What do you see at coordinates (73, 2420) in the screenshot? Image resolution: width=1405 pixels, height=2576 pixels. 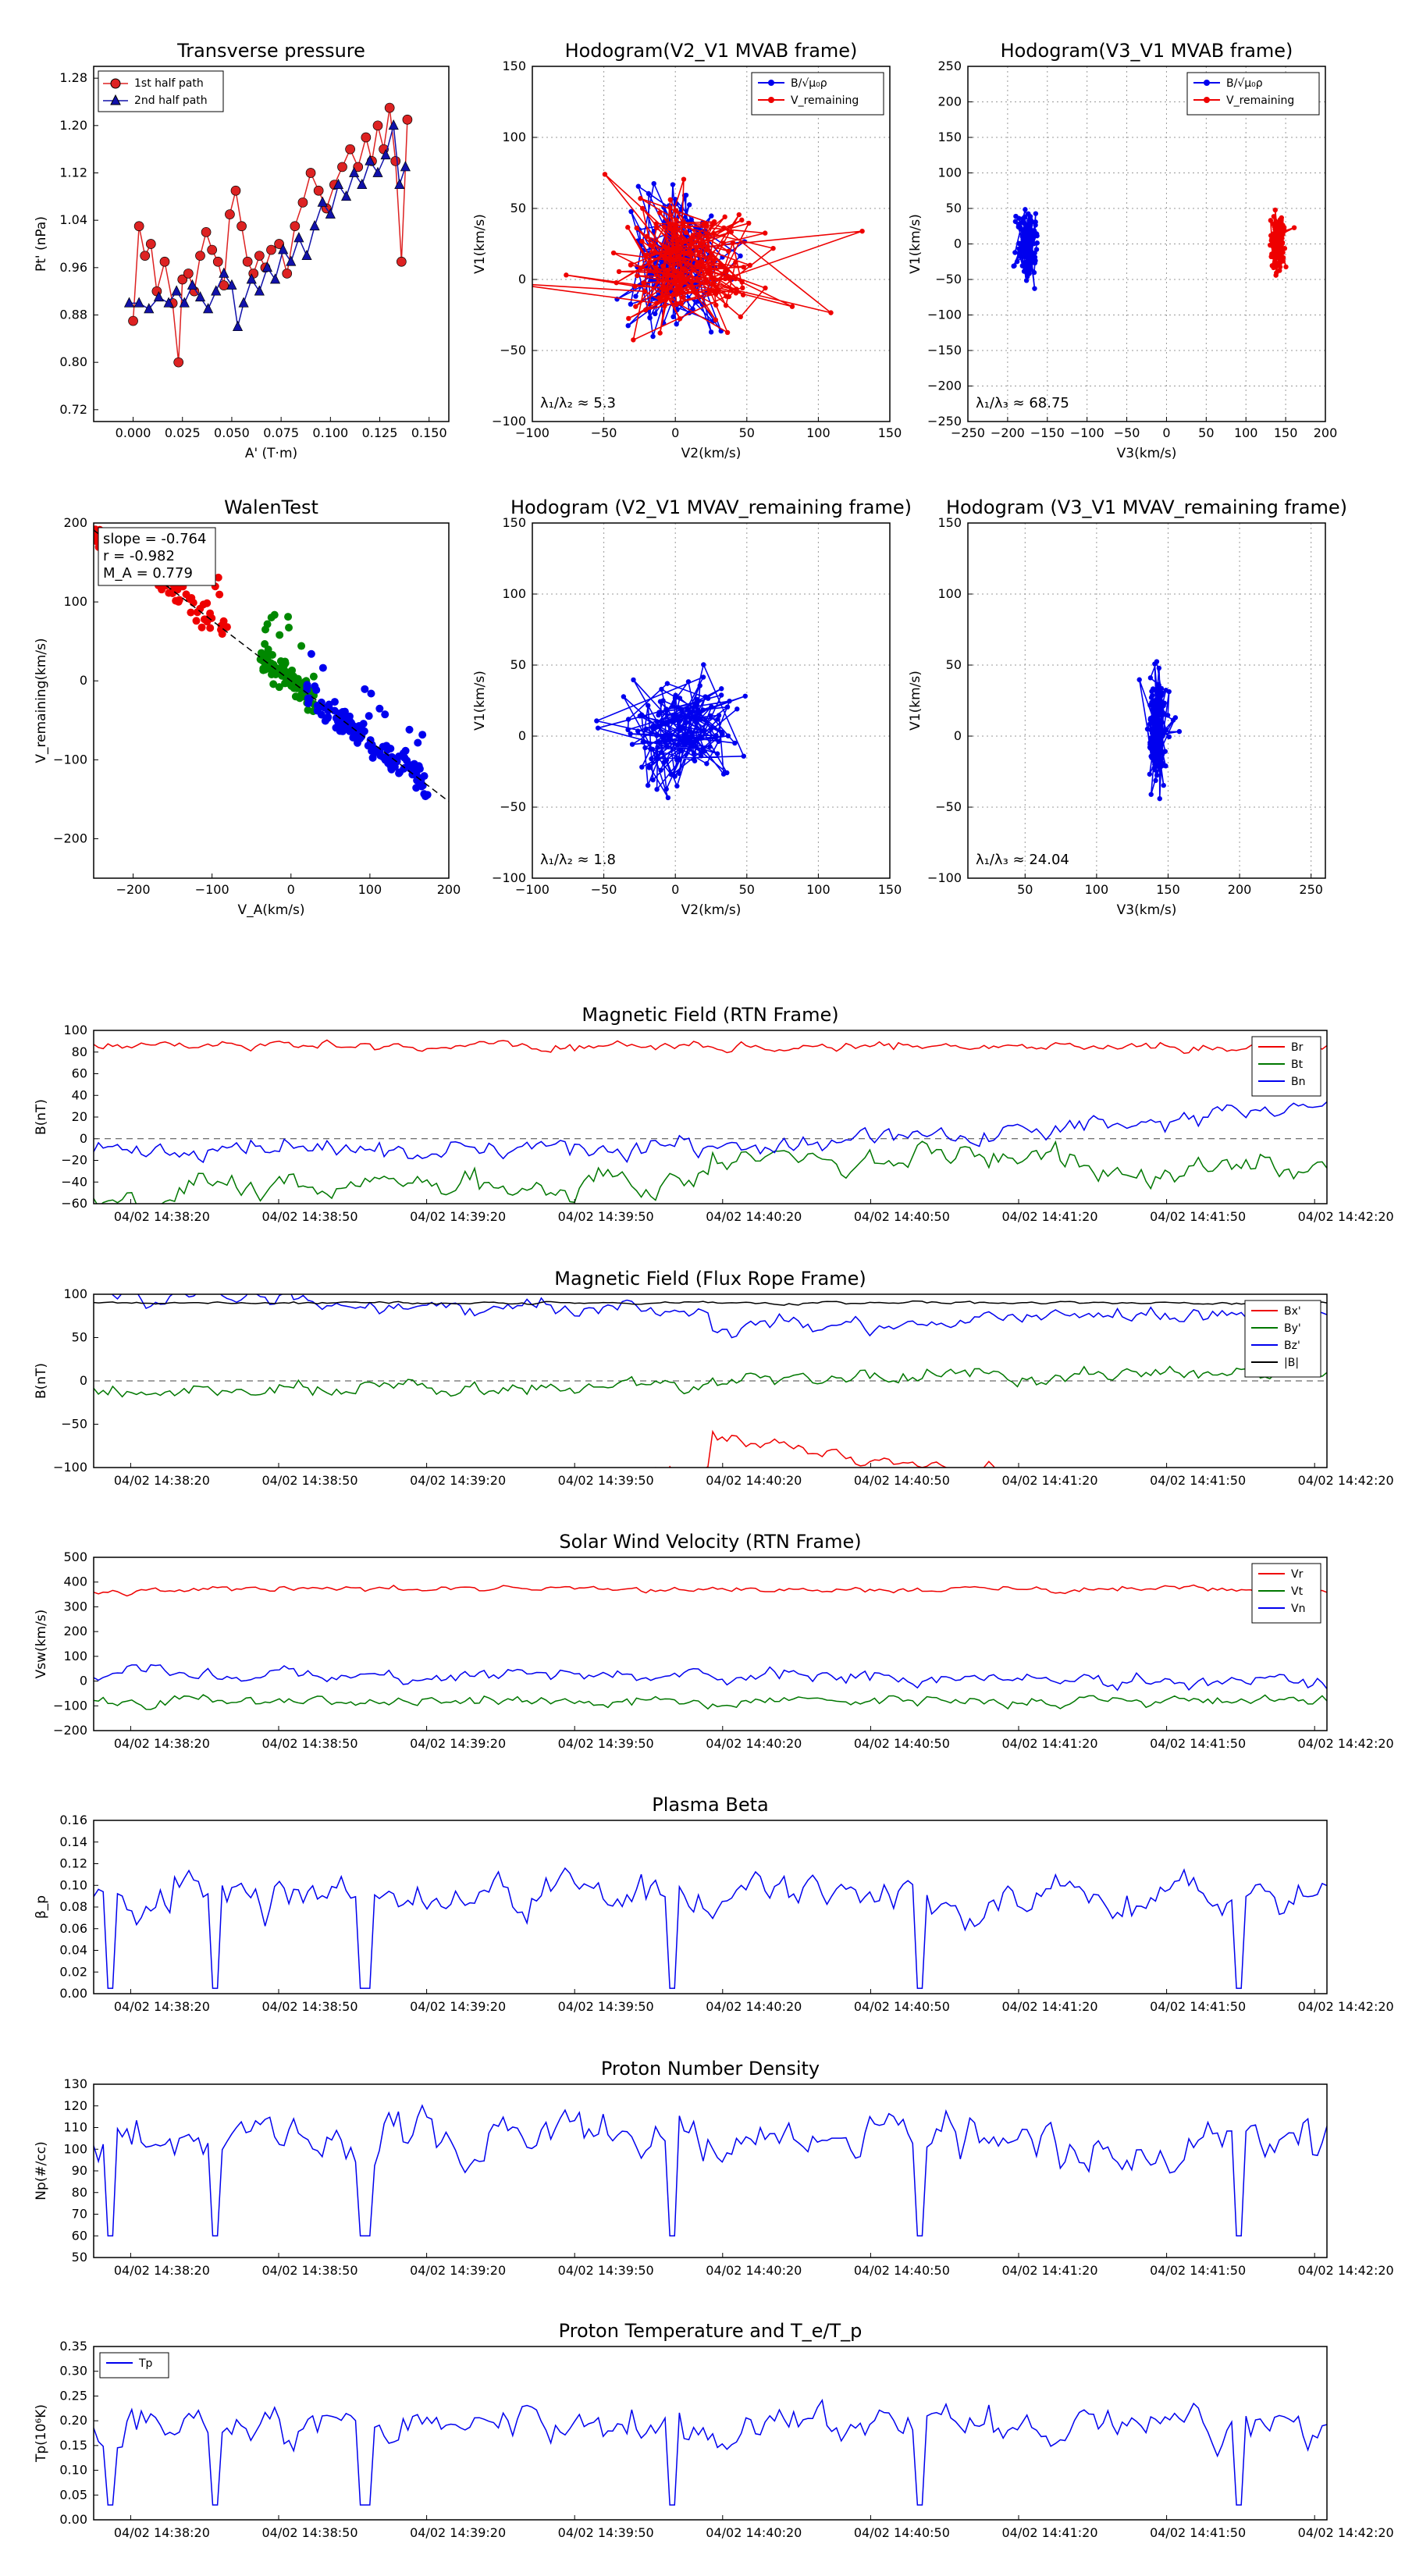 I see `y-tick-label: 0.20` at bounding box center [73, 2420].